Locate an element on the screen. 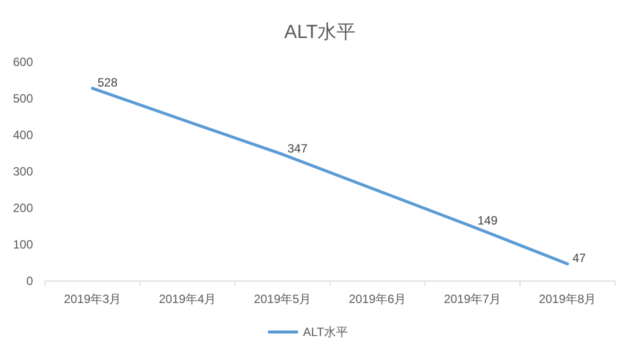  chart-title: ALT水平 is located at coordinates (320, 32).